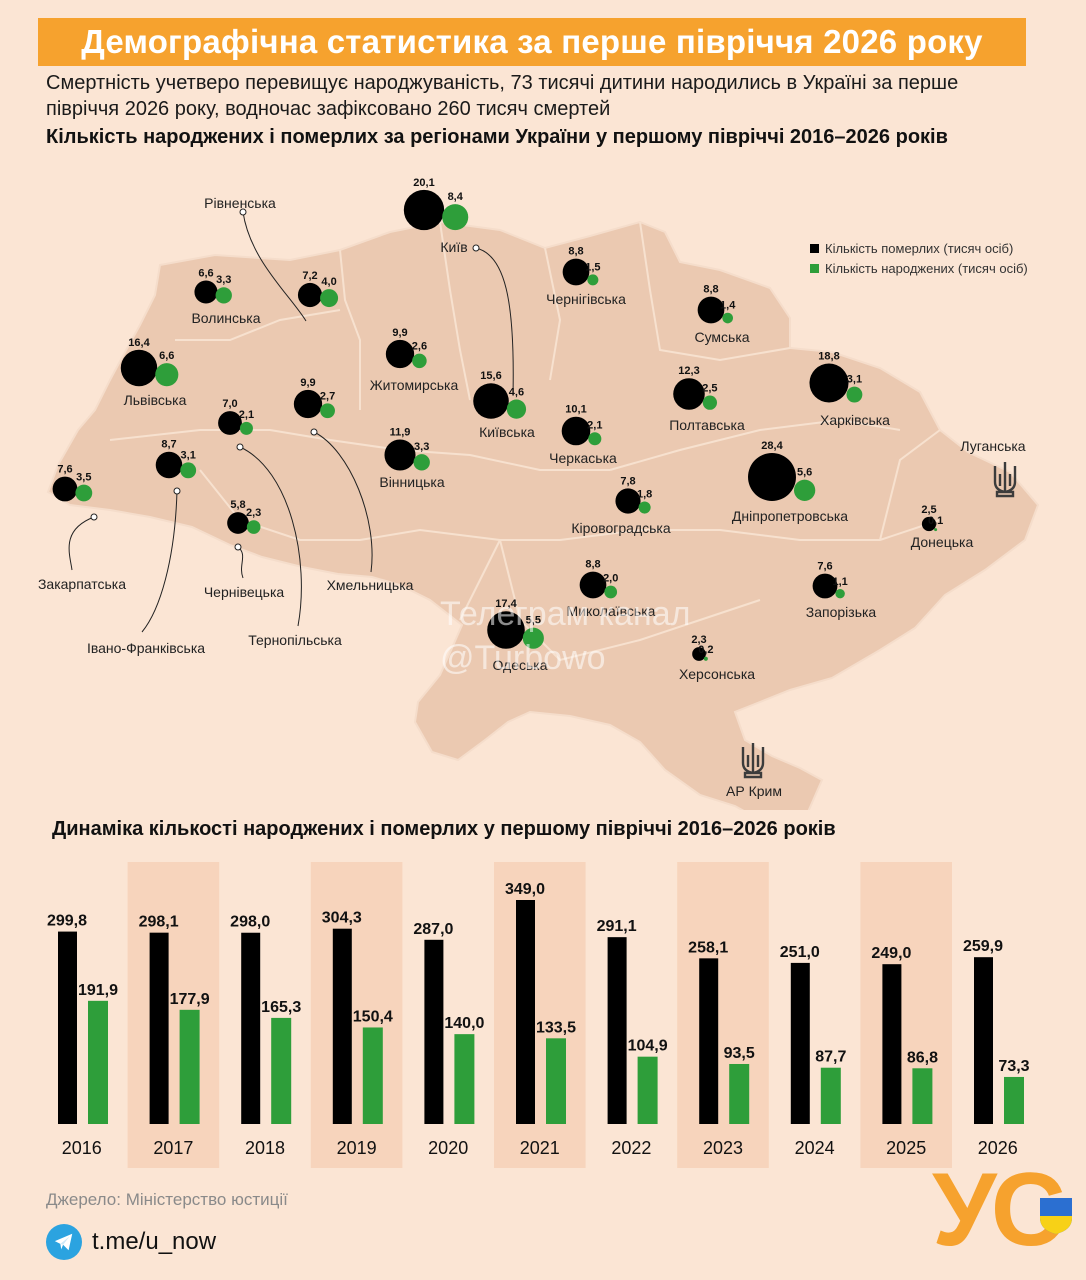  I want to click on bar-category-label-2018: 2018, so click(265, 1148).